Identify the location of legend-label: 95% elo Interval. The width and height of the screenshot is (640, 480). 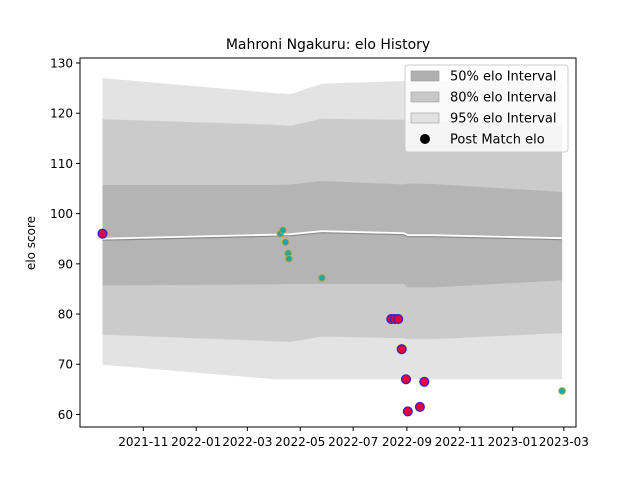
(503, 119).